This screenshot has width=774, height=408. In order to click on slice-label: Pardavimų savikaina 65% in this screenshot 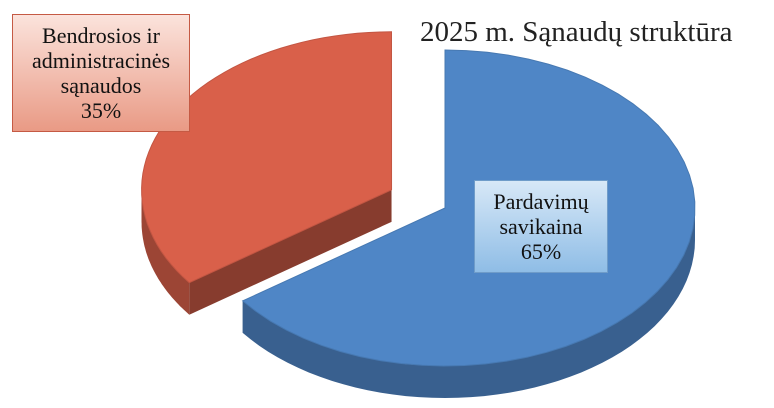, I will do `click(541, 226)`.